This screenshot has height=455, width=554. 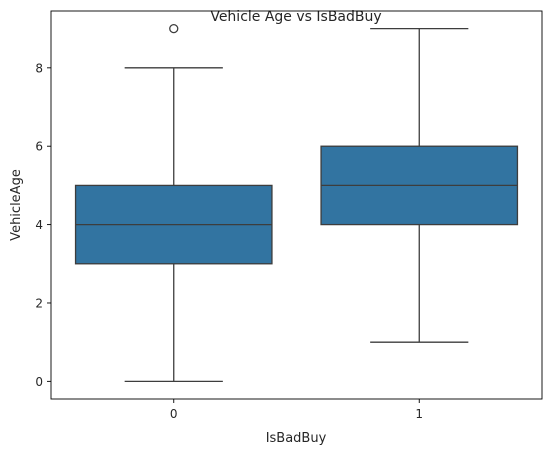 What do you see at coordinates (39, 382) in the screenshot?
I see `y-tick-label: 0` at bounding box center [39, 382].